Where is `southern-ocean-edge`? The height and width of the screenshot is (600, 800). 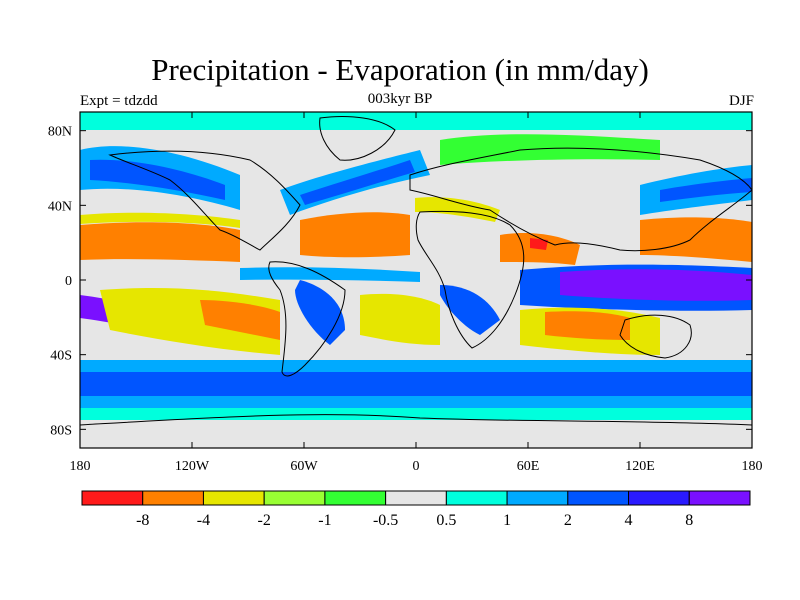
southern-ocean-edge is located at coordinates (416, 414).